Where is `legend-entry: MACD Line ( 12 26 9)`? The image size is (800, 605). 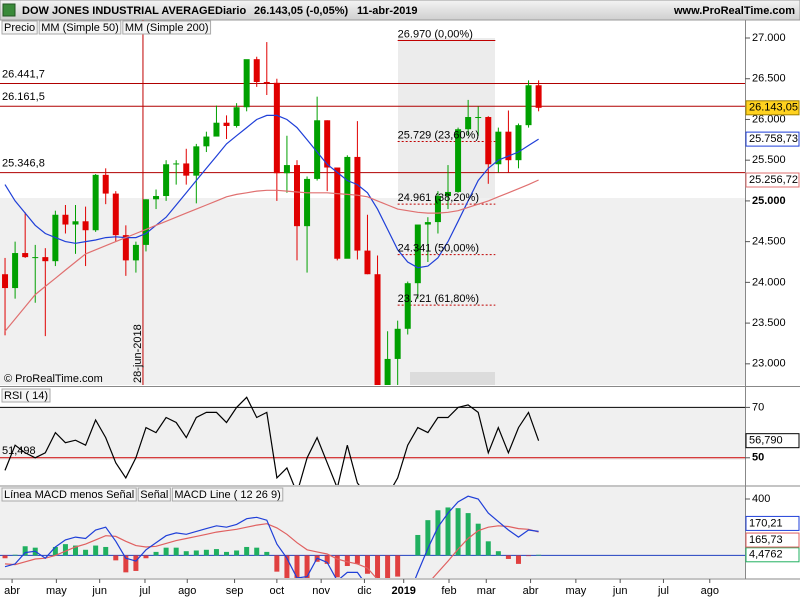
legend-entry: MACD Line ( 12 26 9) is located at coordinates (227, 495).